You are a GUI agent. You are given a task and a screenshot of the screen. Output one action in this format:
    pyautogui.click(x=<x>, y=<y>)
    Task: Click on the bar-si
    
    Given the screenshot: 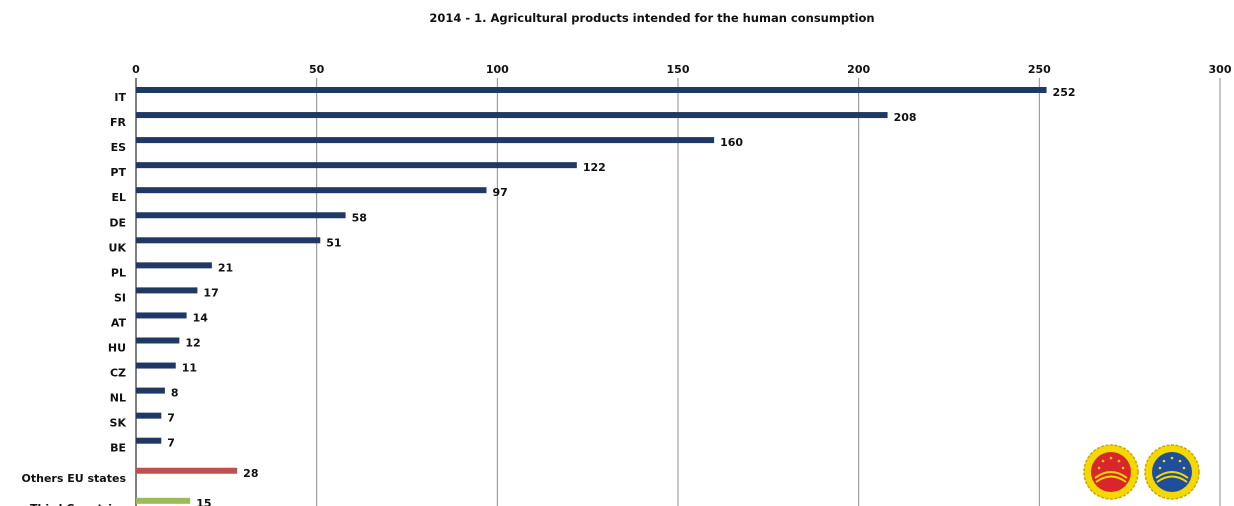 What is the action you would take?
    pyautogui.click(x=167, y=290)
    